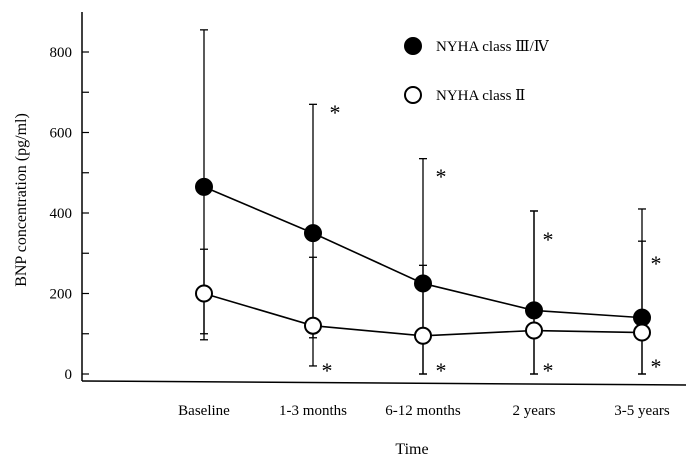 This screenshot has width=689, height=458. What do you see at coordinates (411, 449) in the screenshot?
I see `x-axis-title: Time` at bounding box center [411, 449].